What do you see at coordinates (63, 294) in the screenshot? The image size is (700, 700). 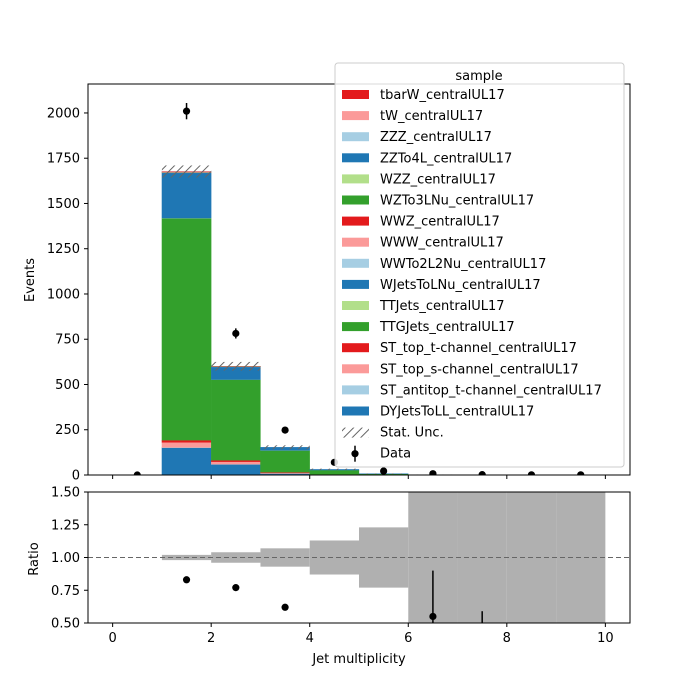 I see `y-tick-label-1000: 1000` at bounding box center [63, 294].